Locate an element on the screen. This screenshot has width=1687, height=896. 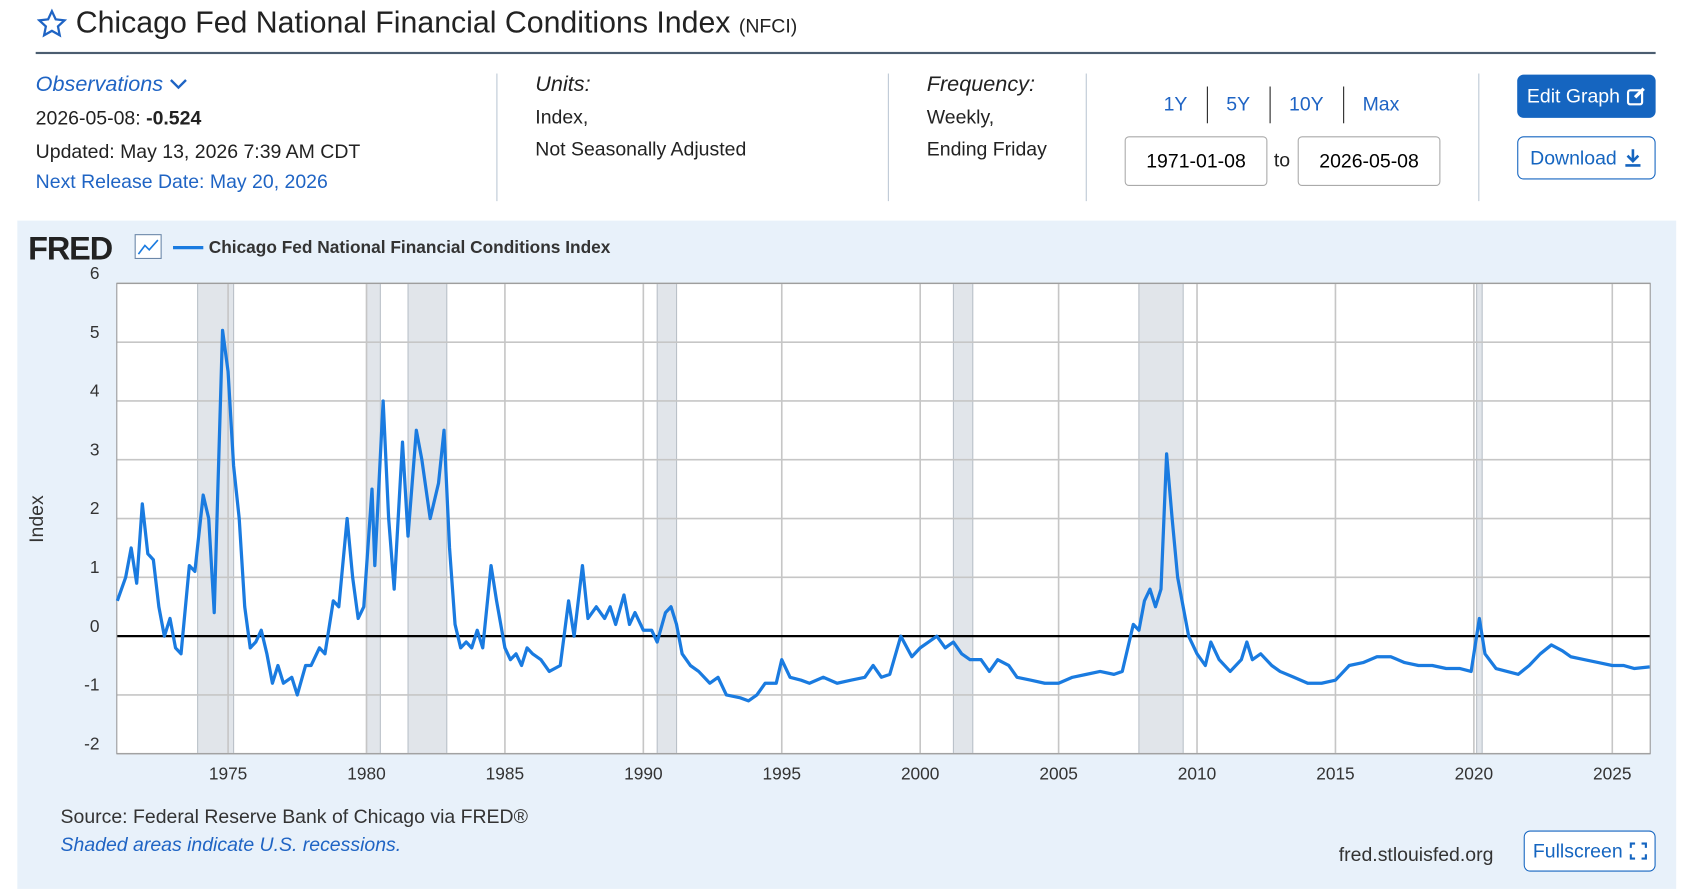
favorite-star is located at coordinates (52, 23).